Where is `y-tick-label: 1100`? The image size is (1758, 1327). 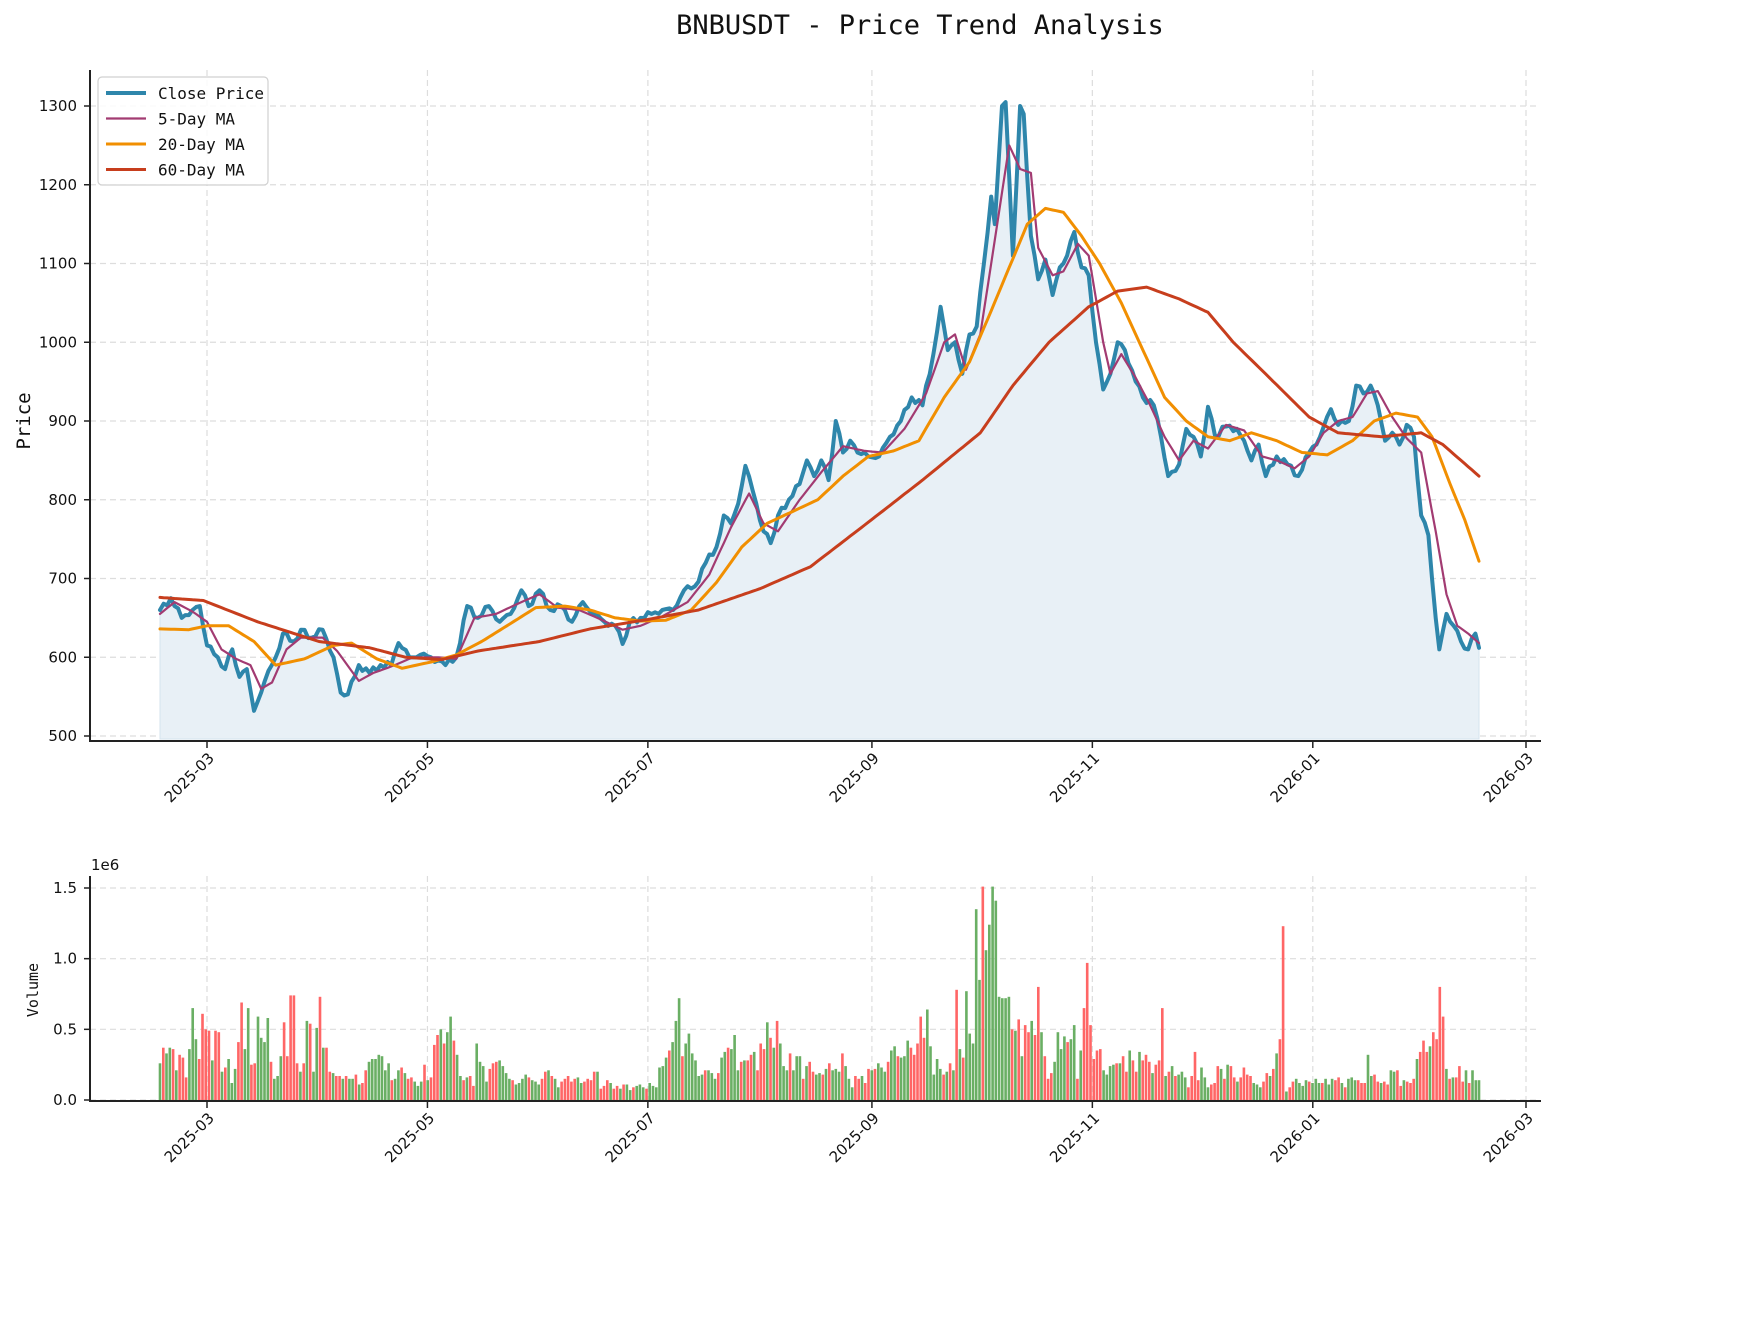 y-tick-label: 1100 is located at coordinates (58, 264).